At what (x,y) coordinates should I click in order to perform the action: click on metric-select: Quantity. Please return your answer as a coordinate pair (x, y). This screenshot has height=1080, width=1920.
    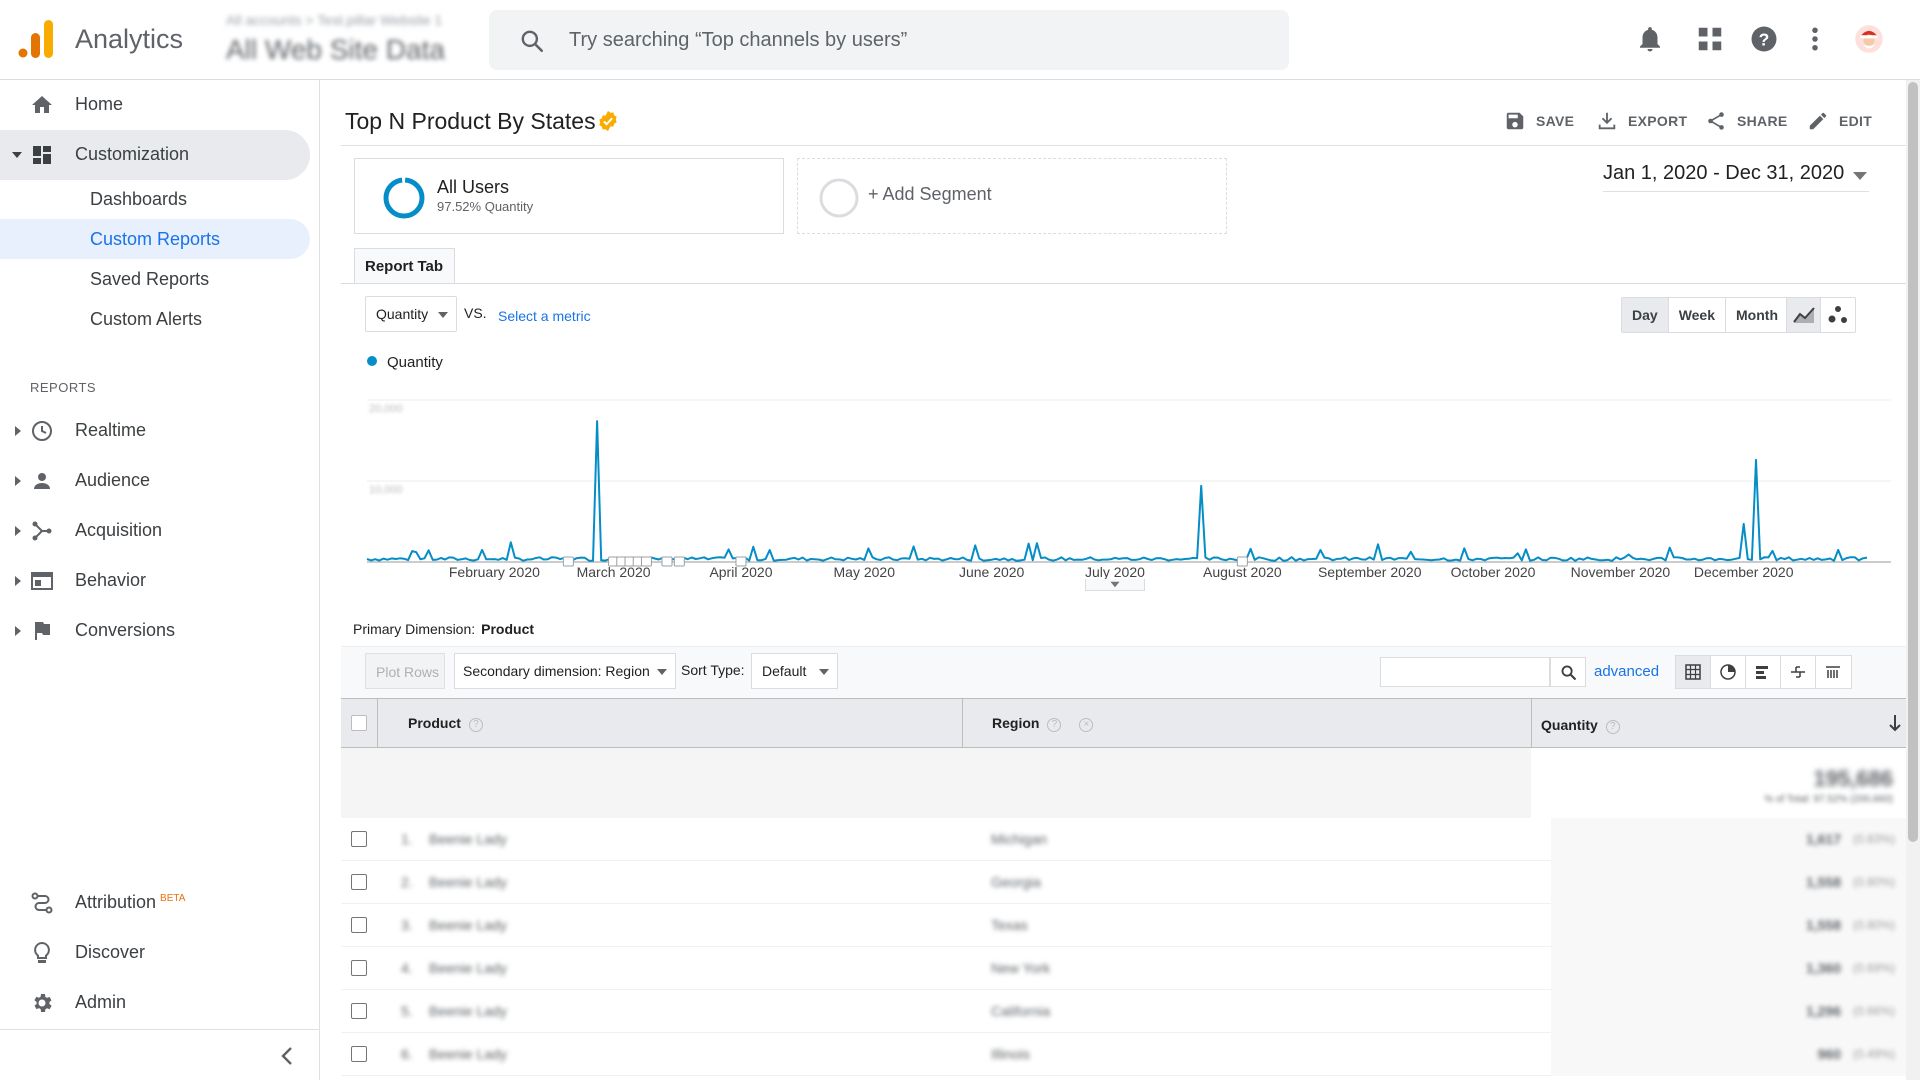
    Looking at the image, I should click on (411, 314).